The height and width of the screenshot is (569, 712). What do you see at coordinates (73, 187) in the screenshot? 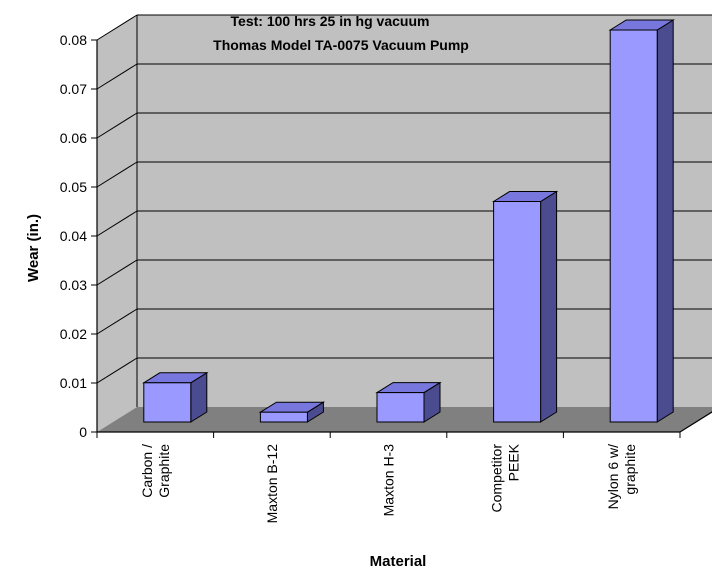
I see `y-tick-label: 0.05` at bounding box center [73, 187].